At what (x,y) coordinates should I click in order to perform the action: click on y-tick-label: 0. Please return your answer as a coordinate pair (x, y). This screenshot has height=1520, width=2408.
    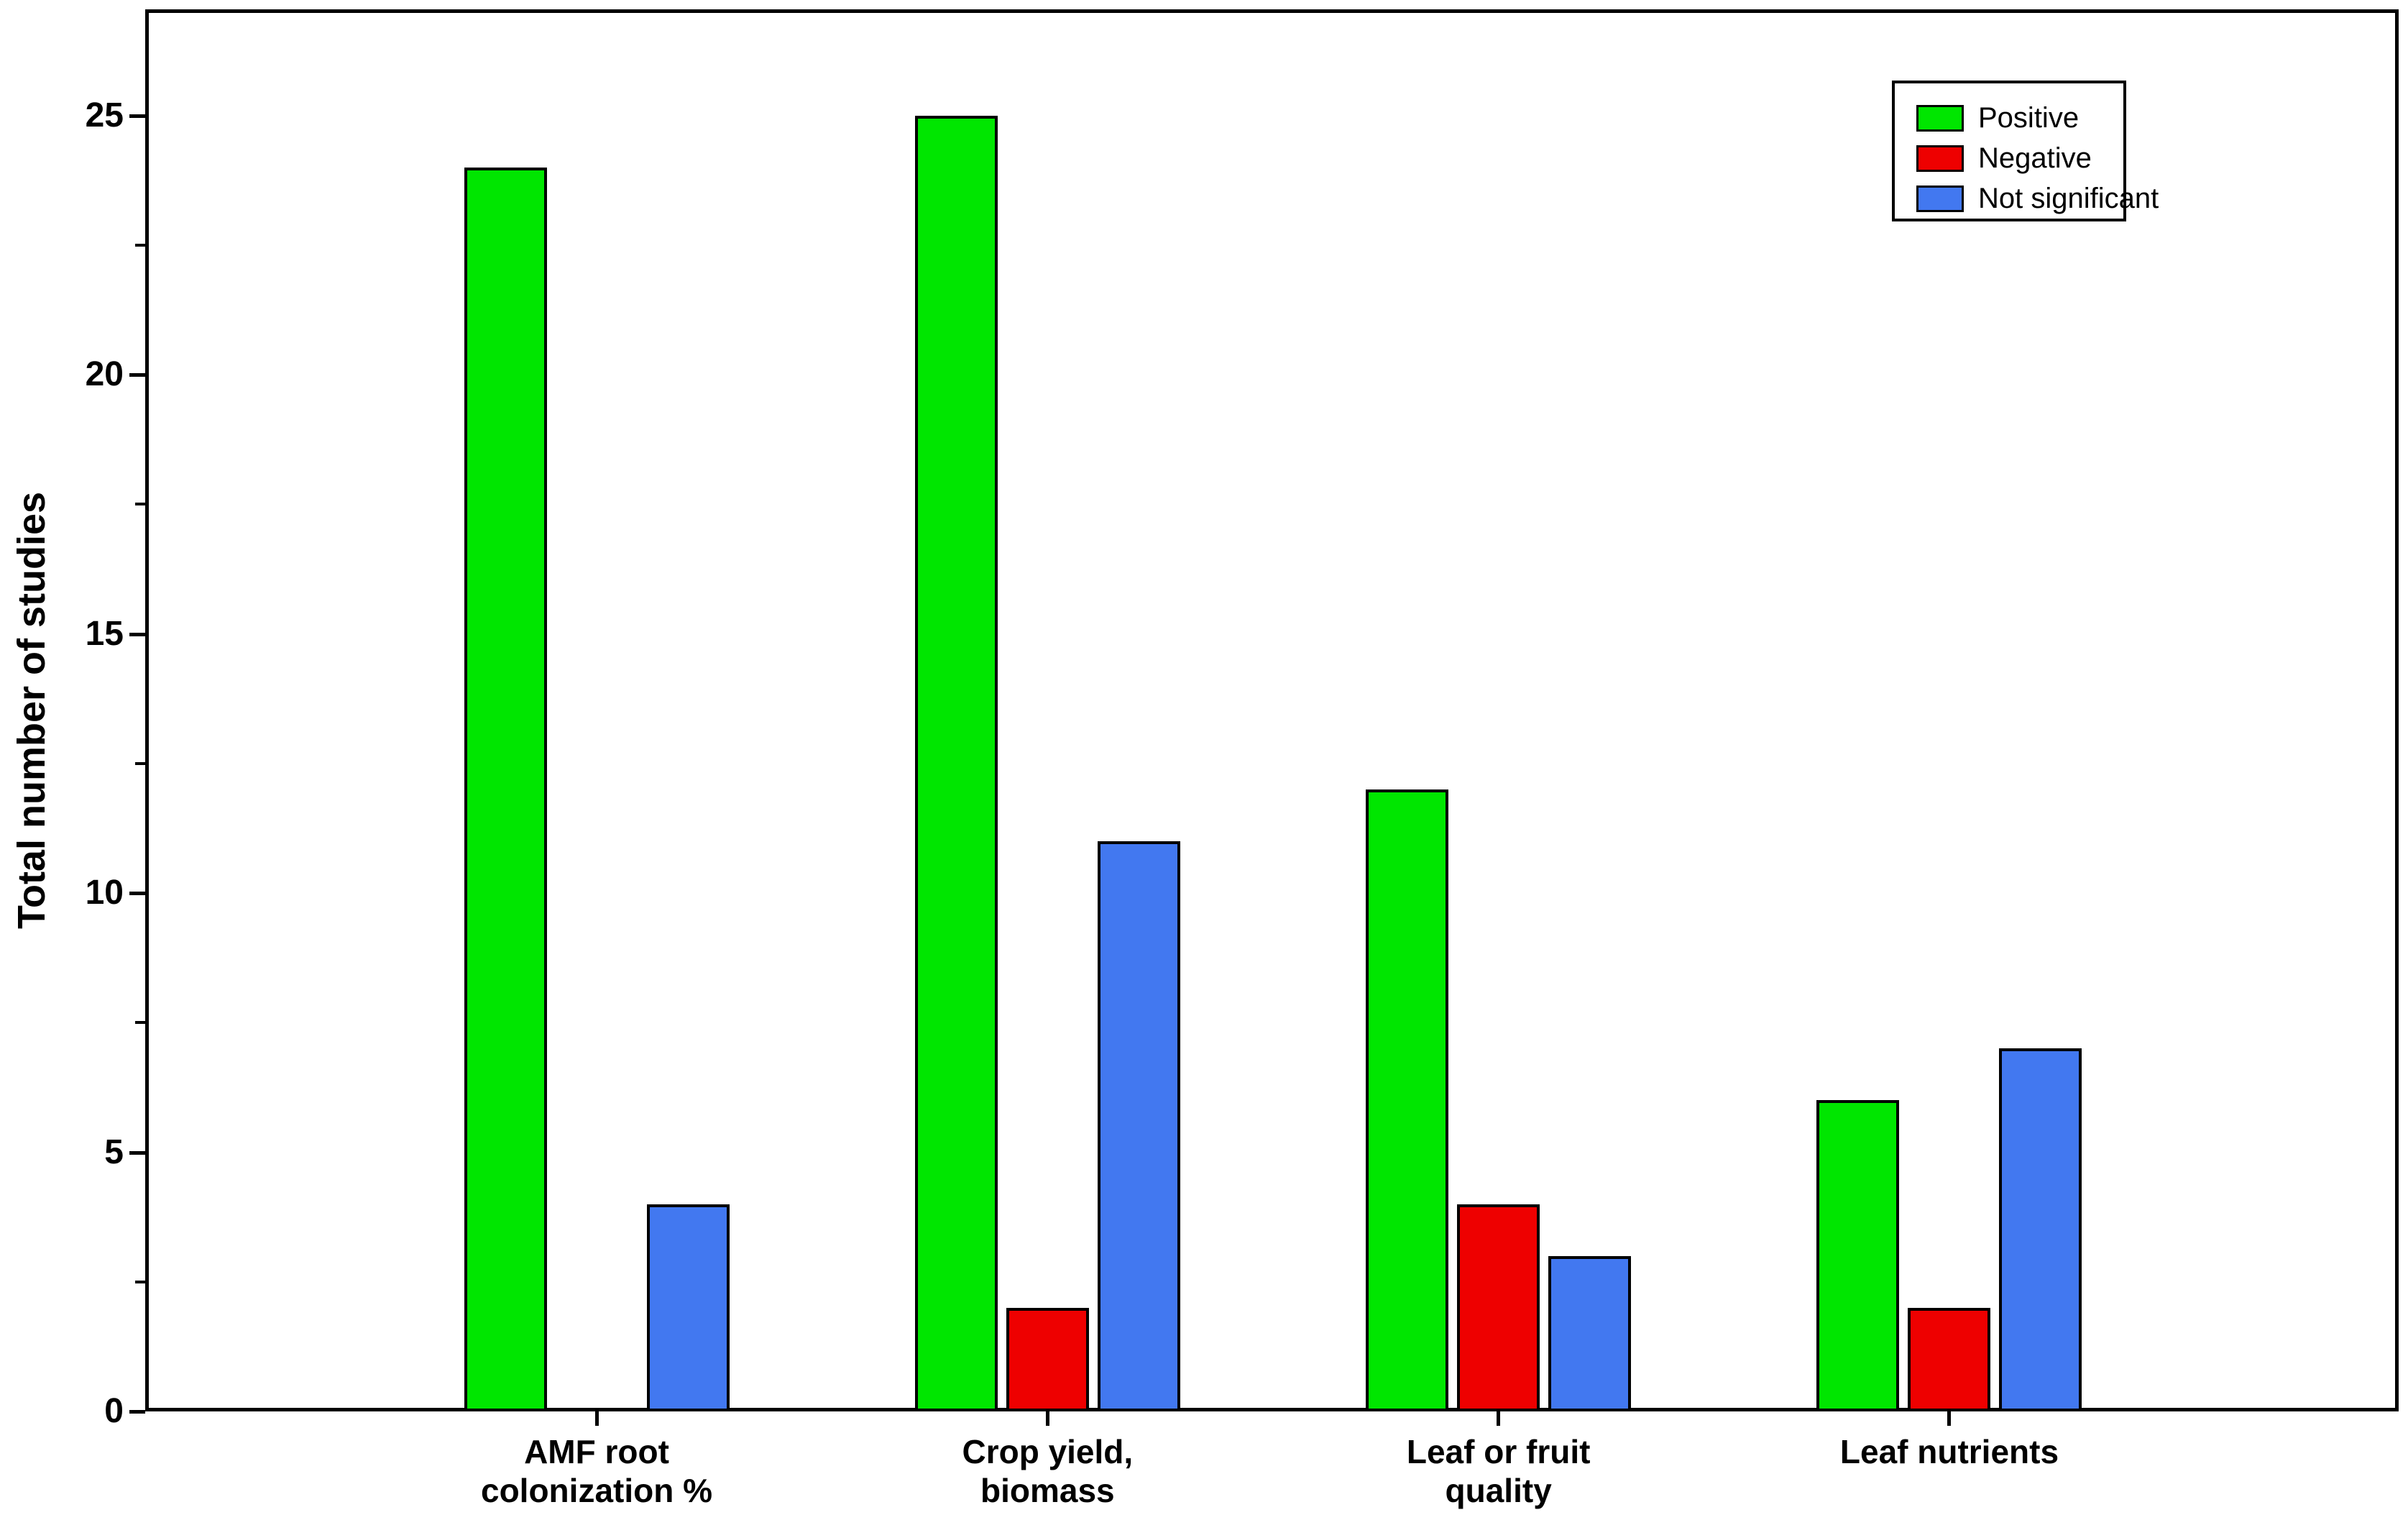
    Looking at the image, I should click on (114, 1411).